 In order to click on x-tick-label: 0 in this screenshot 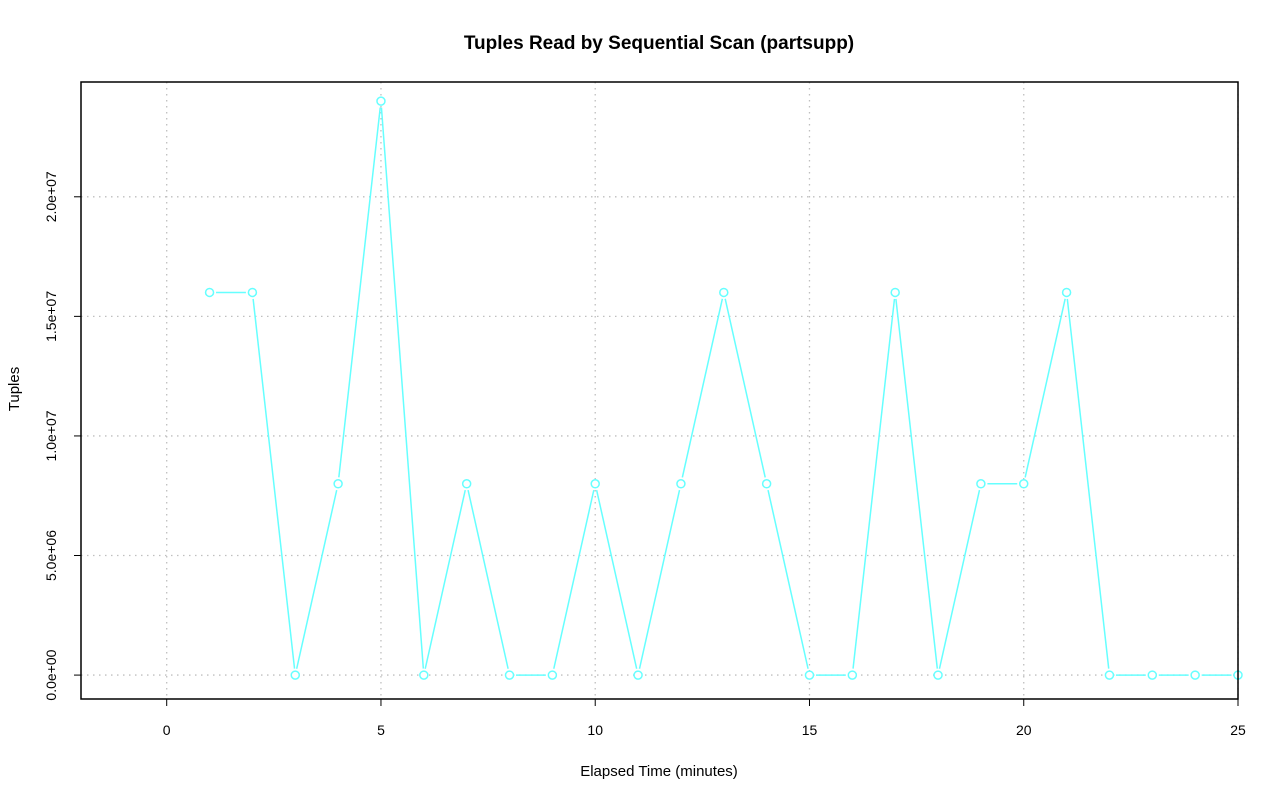, I will do `click(167, 730)`.